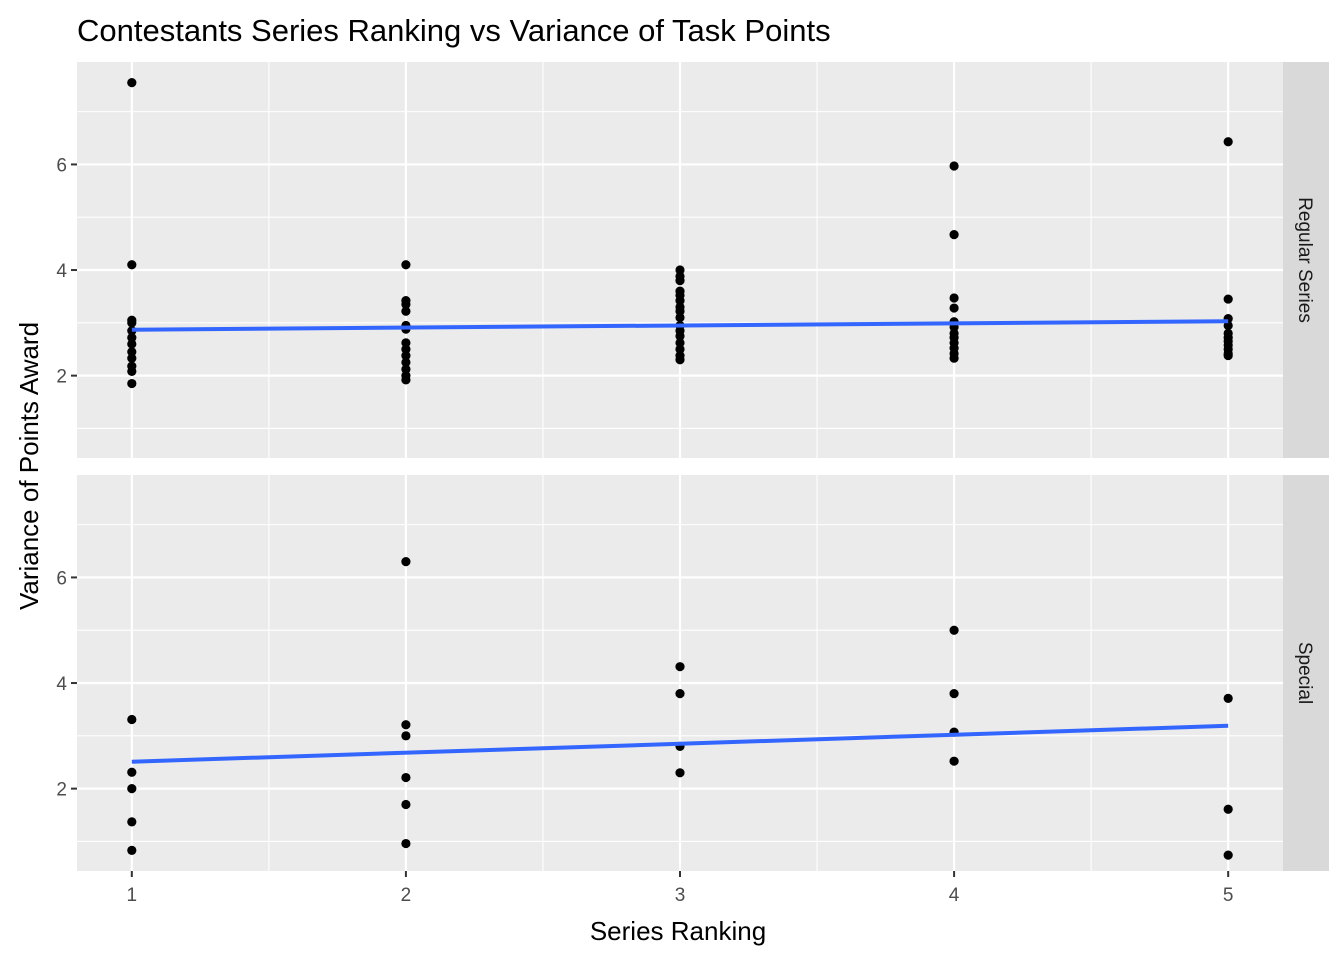 The height and width of the screenshot is (960, 1344). I want to click on y-axis-title: Variance of Points Award, so click(29, 466).